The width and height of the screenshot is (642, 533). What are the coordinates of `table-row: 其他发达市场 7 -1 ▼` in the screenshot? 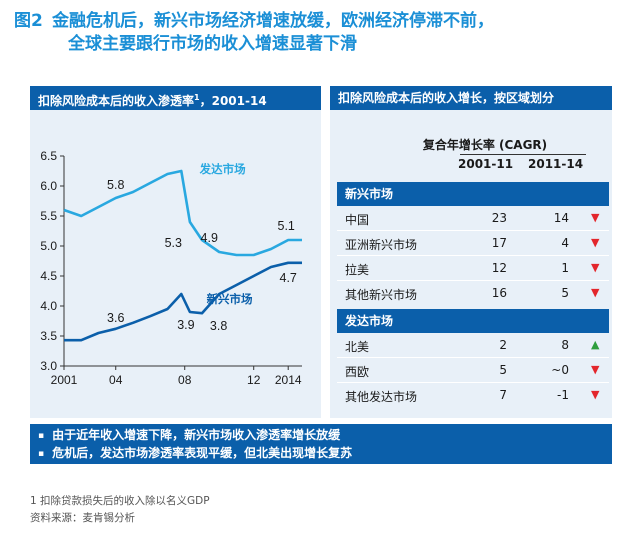 It's located at (473, 395).